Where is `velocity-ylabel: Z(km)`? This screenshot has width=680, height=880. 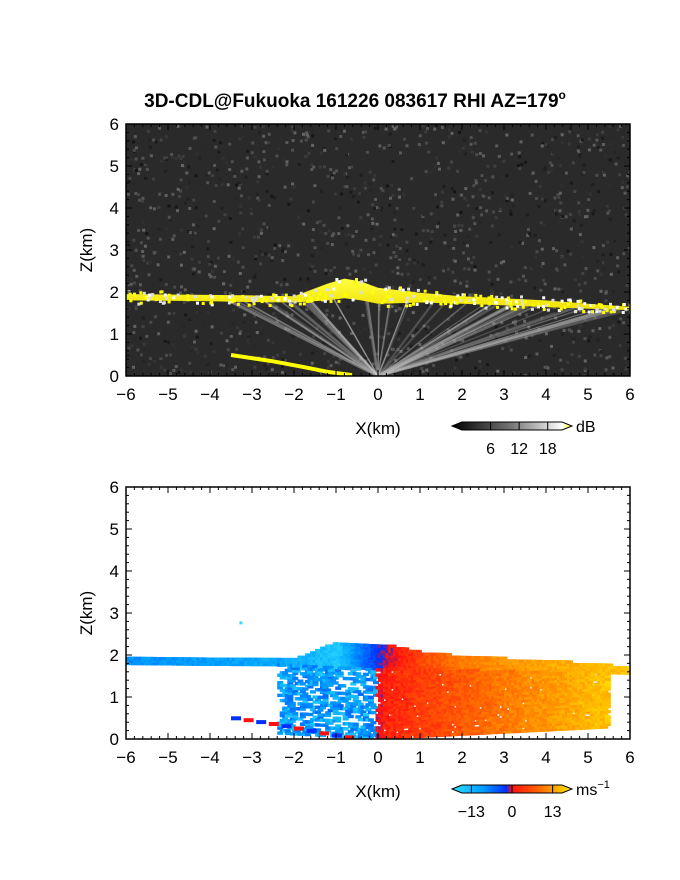 velocity-ylabel: Z(km) is located at coordinates (86, 613).